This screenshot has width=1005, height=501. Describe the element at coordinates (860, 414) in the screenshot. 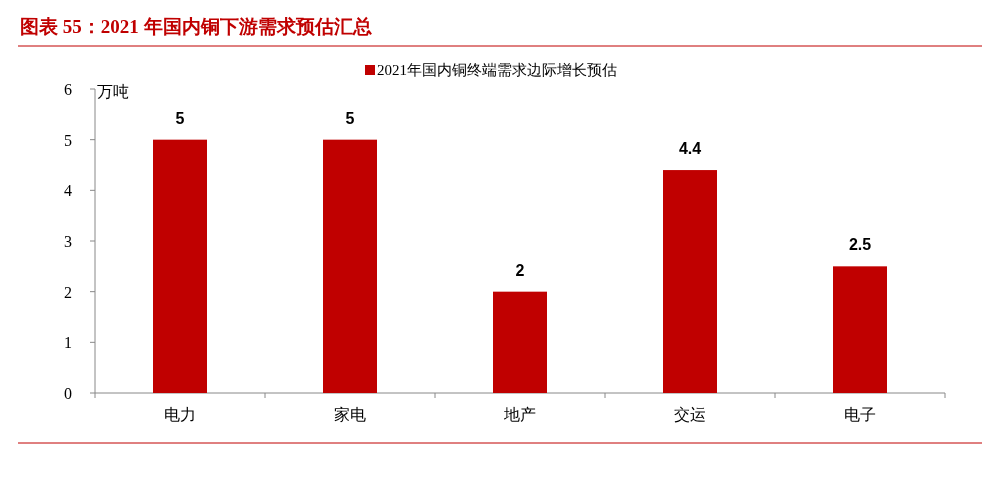

I see `x-tick-label: 电子` at that location.